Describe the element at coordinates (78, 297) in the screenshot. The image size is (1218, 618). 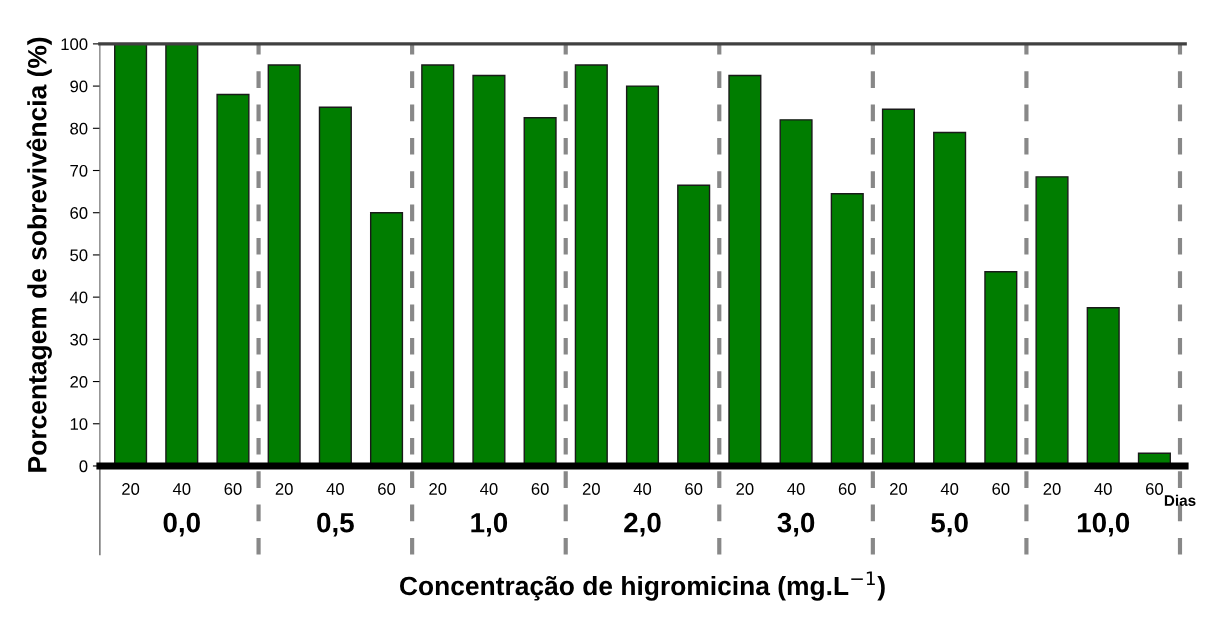
I see `y-tick-label: 40` at that location.